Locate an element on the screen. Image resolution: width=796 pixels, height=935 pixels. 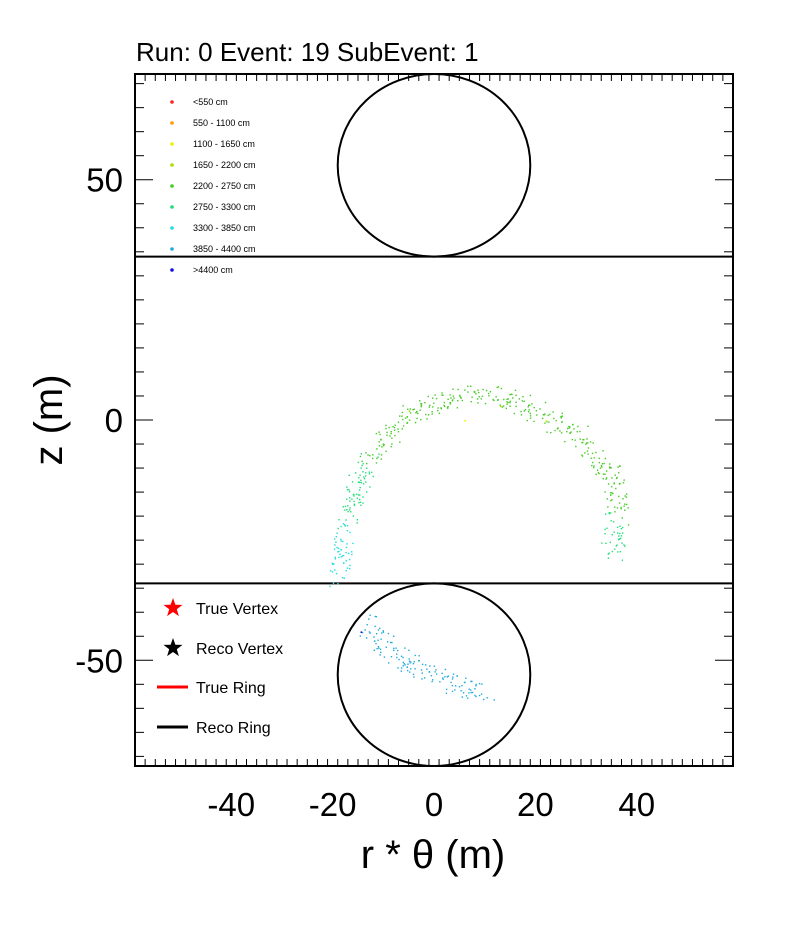
x-tick-label: 40 is located at coordinates (636, 804).